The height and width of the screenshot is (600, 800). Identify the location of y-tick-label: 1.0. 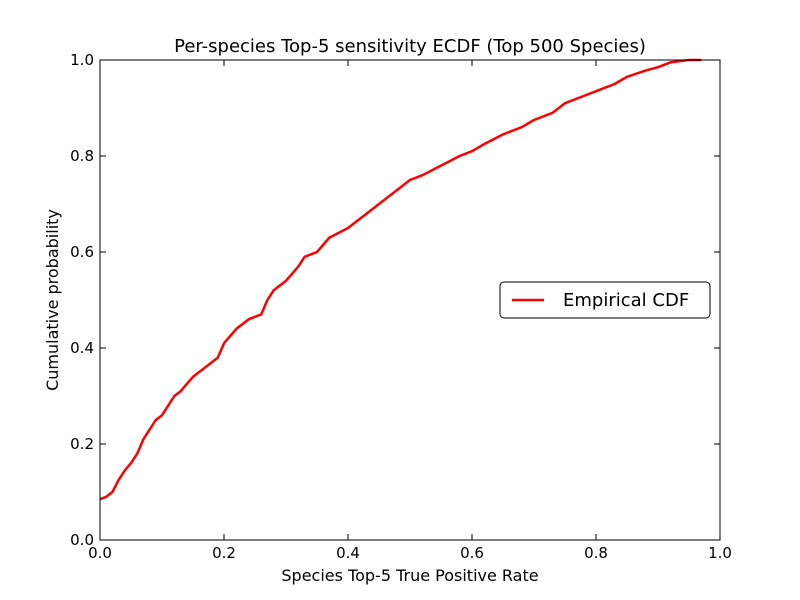
(82, 60).